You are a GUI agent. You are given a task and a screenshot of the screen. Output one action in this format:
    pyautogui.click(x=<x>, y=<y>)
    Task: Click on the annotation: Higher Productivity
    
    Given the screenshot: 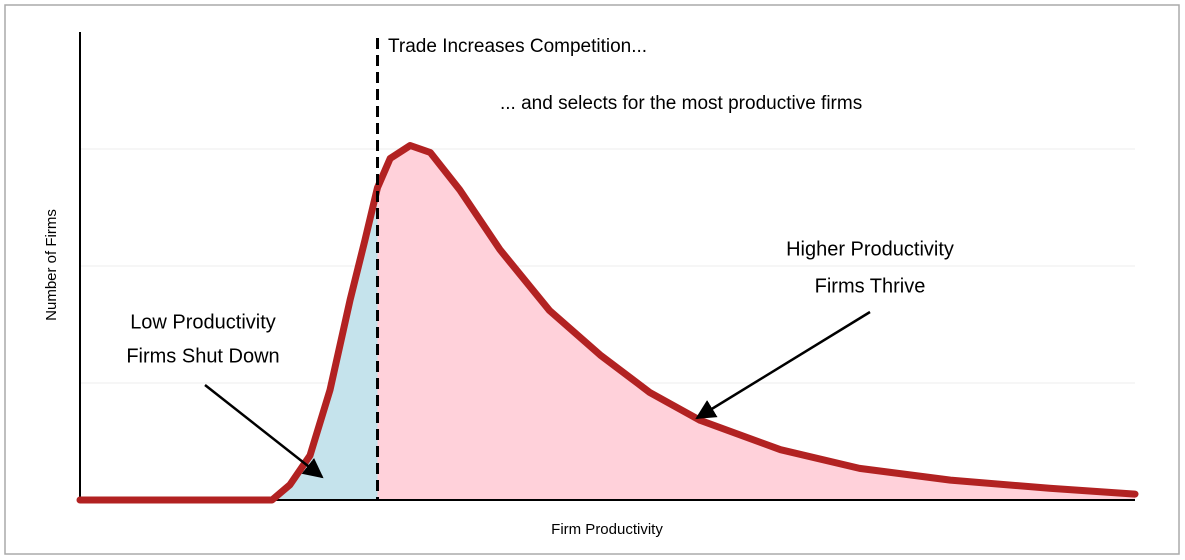 What is the action you would take?
    pyautogui.click(x=870, y=249)
    